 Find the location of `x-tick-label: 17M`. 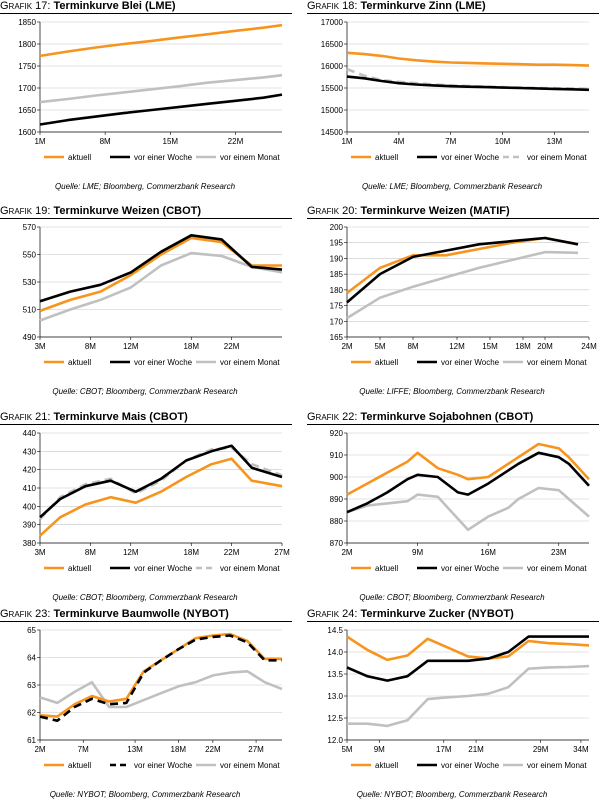

x-tick-label: 17M is located at coordinates (444, 749).